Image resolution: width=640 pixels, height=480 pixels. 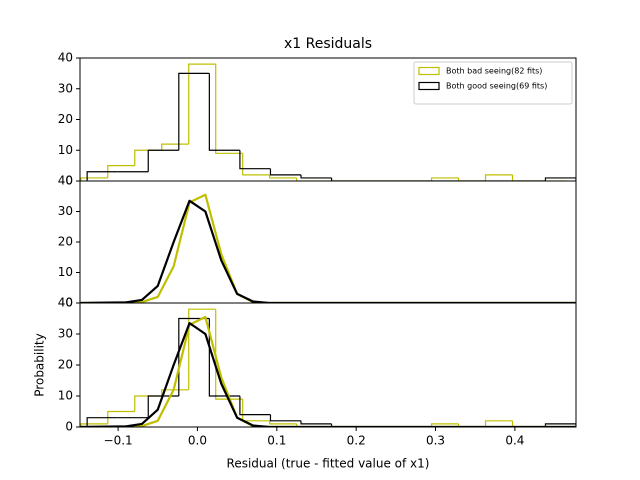 I want to click on x-tick-label: −0.1, so click(x=118, y=441).